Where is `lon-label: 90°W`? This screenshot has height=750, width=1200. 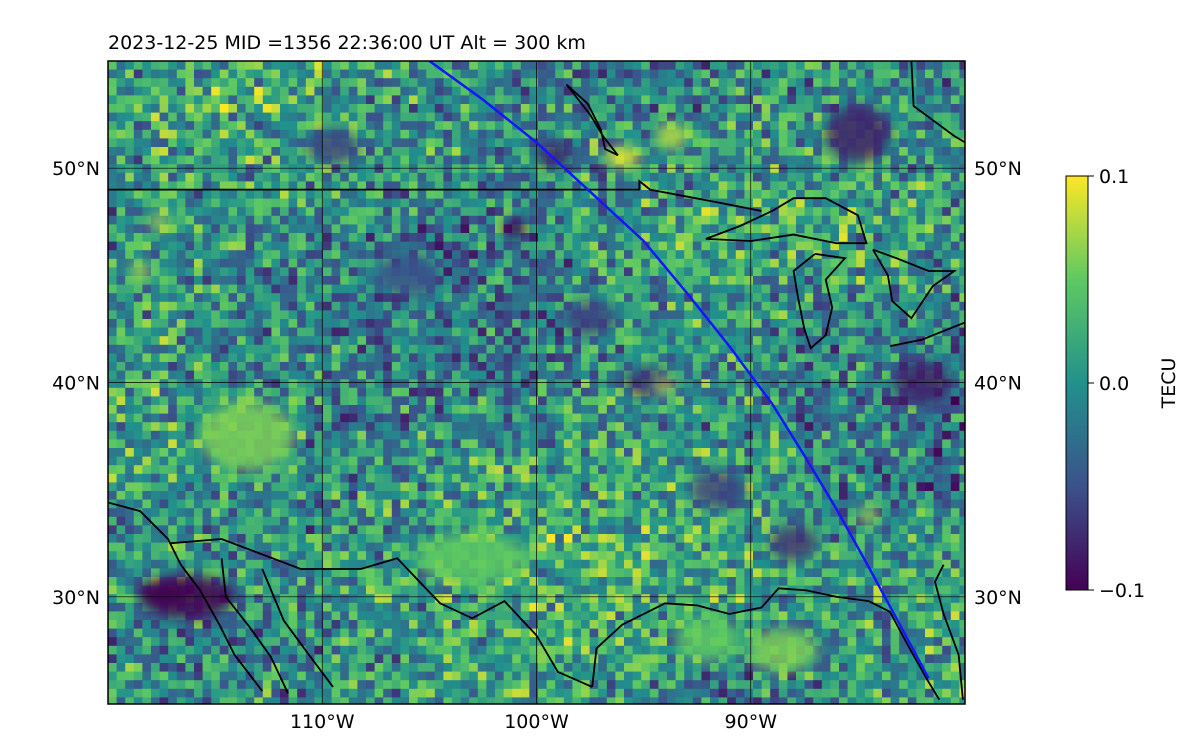 lon-label: 90°W is located at coordinates (751, 722).